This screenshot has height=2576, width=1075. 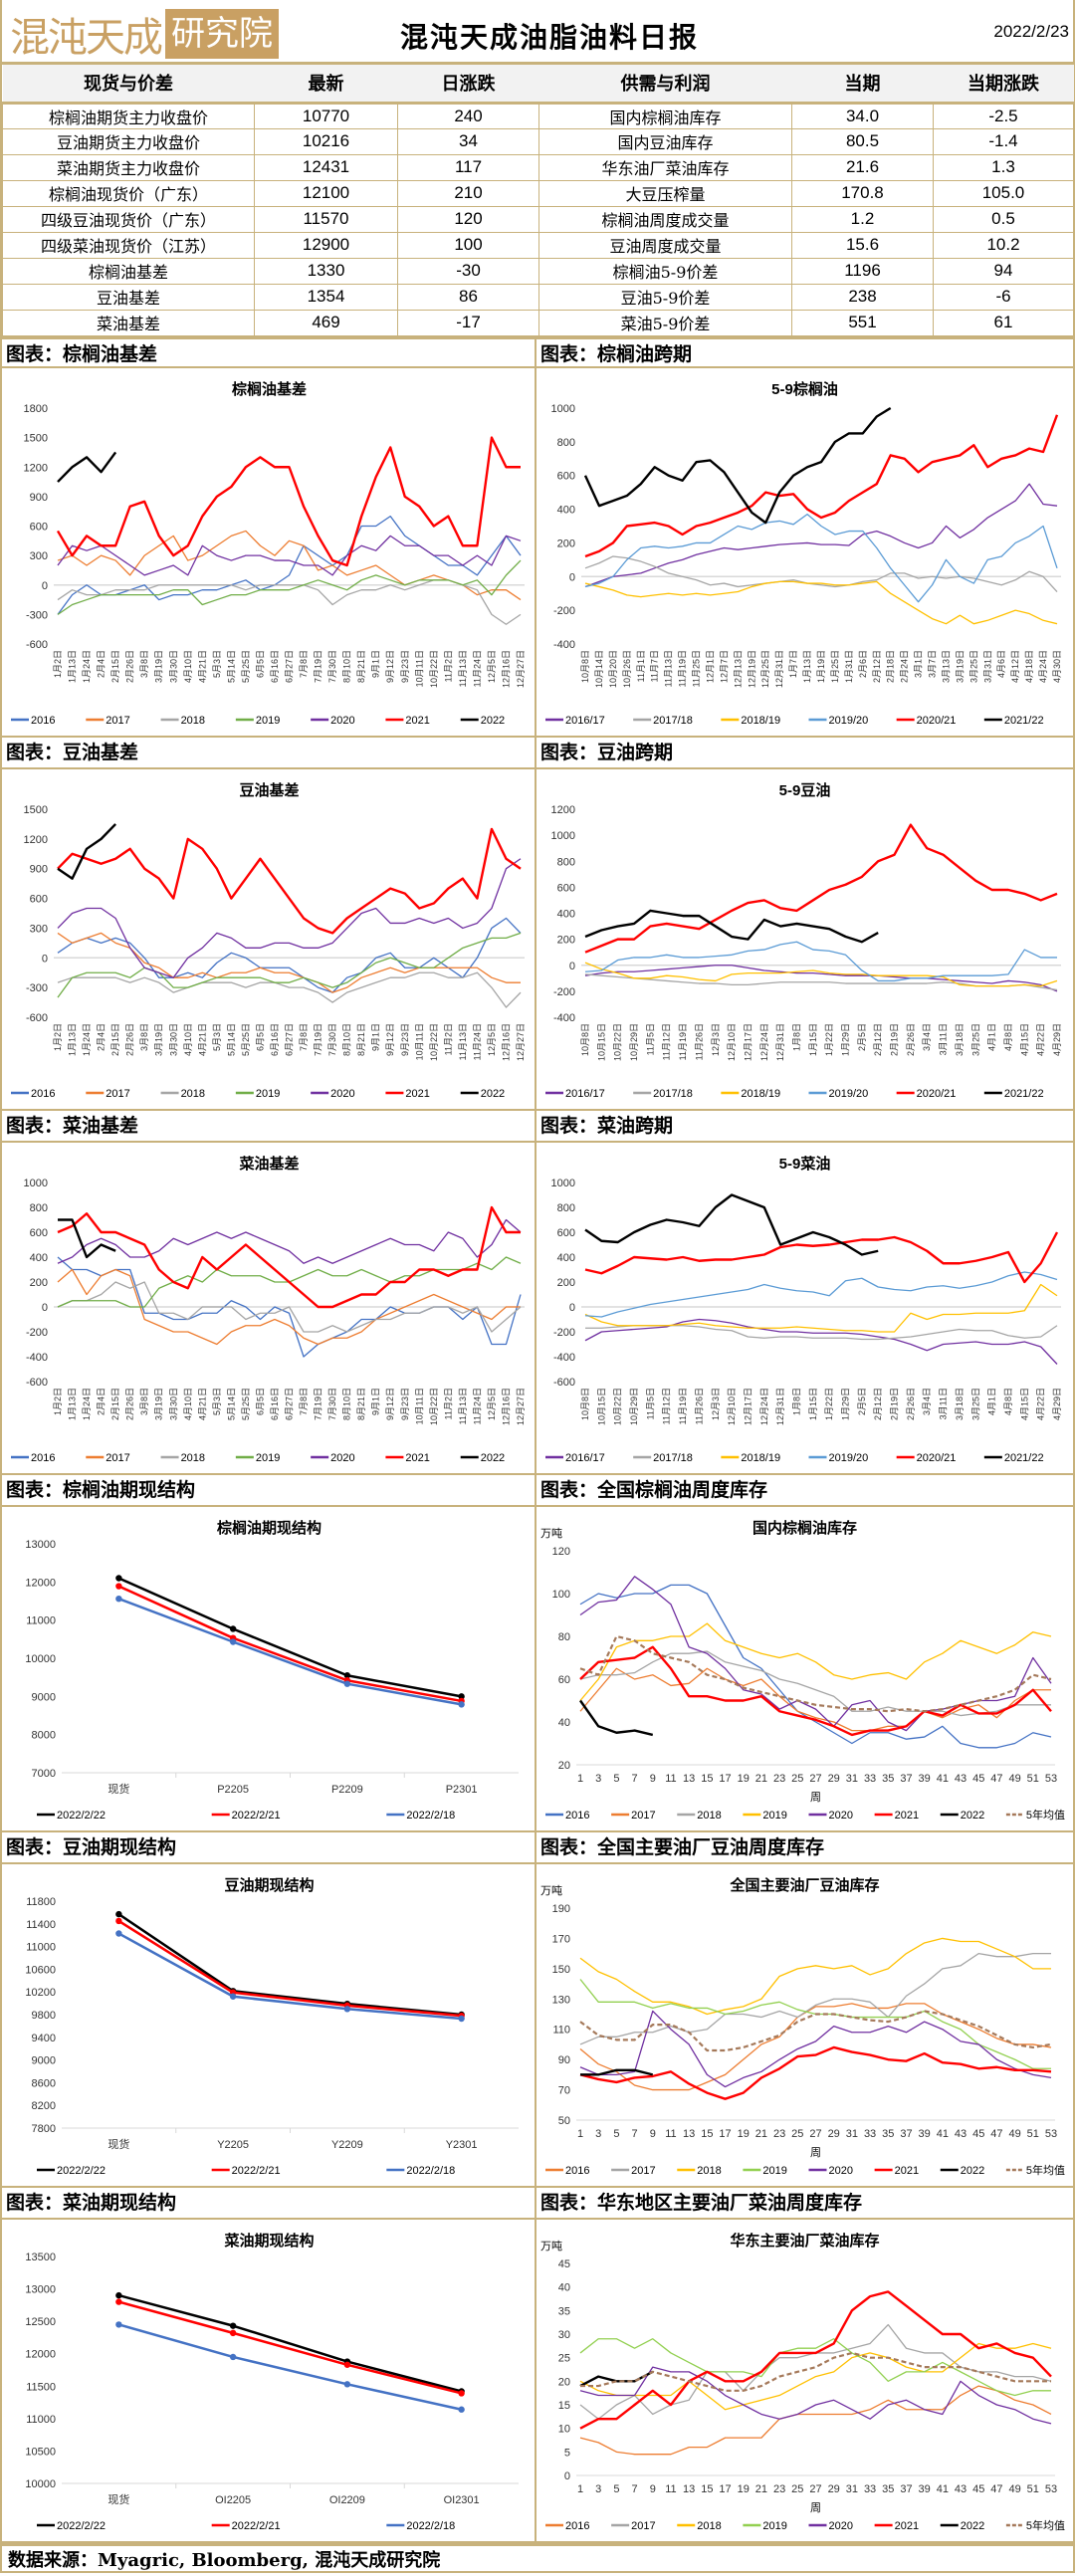 I want to click on x-tick-label: 5, so click(x=616, y=2489).